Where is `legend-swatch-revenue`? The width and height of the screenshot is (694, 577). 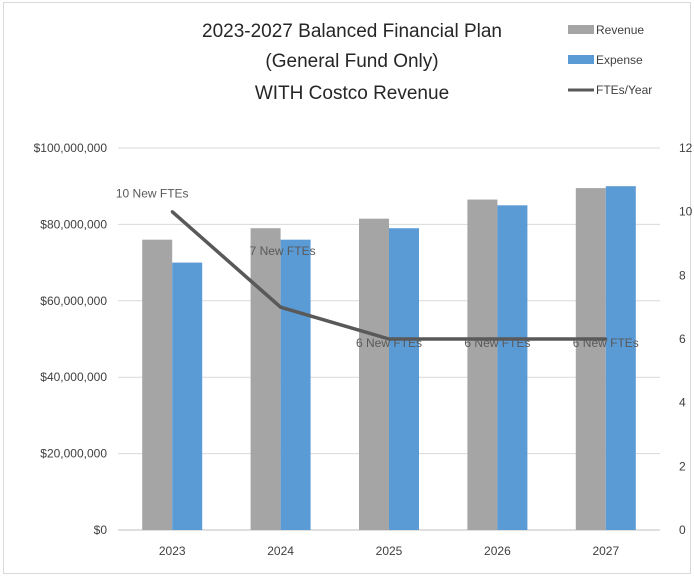
legend-swatch-revenue is located at coordinates (581, 29).